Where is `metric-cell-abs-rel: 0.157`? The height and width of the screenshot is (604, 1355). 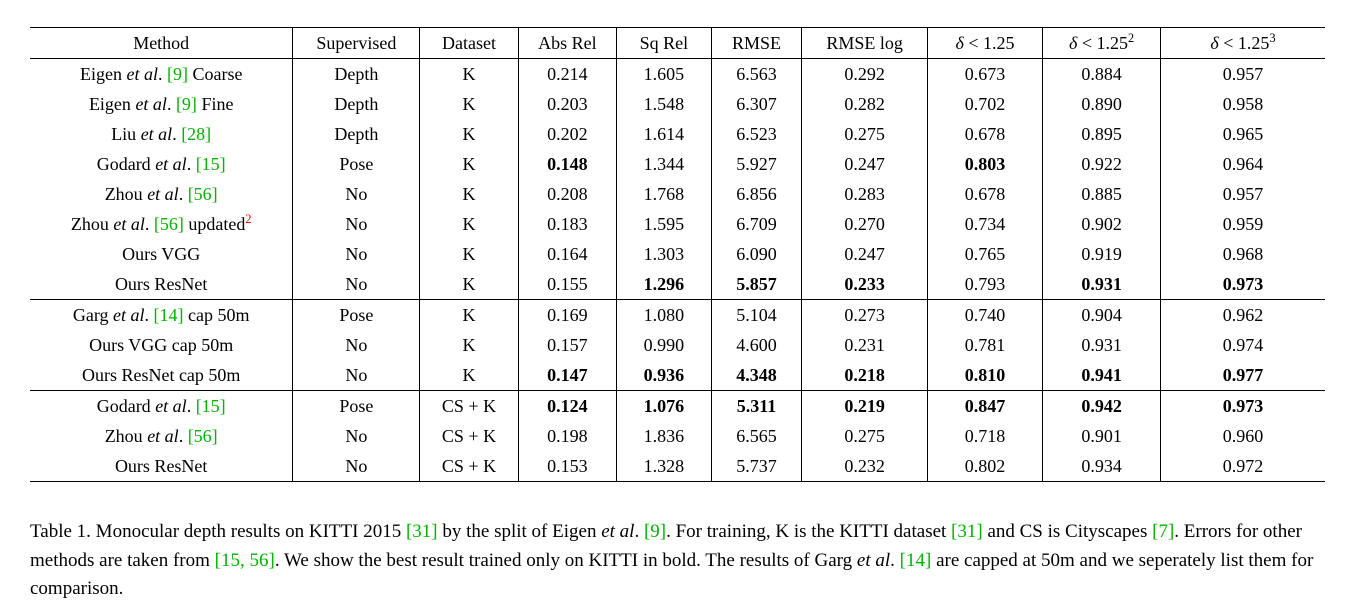
metric-cell-abs-rel: 0.157 is located at coordinates (567, 345).